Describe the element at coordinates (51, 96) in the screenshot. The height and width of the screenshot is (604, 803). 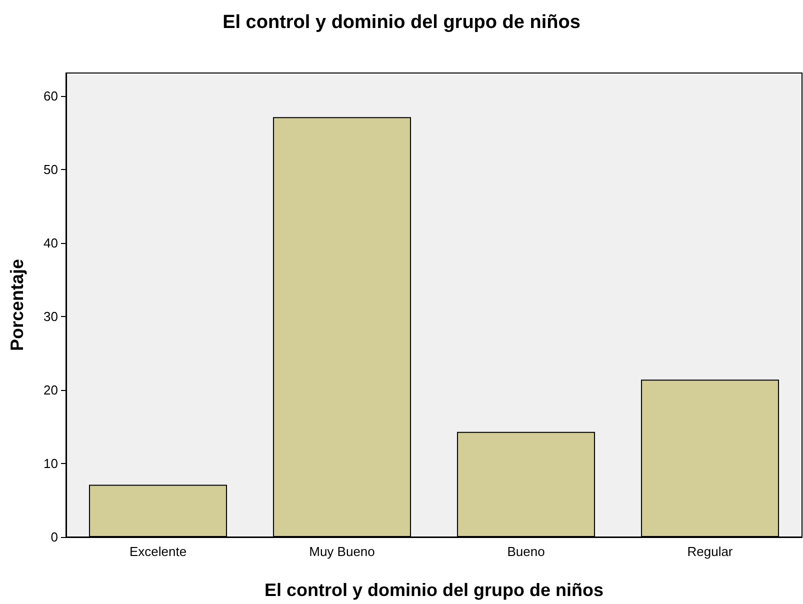
I see `y-tick-label: 60` at that location.